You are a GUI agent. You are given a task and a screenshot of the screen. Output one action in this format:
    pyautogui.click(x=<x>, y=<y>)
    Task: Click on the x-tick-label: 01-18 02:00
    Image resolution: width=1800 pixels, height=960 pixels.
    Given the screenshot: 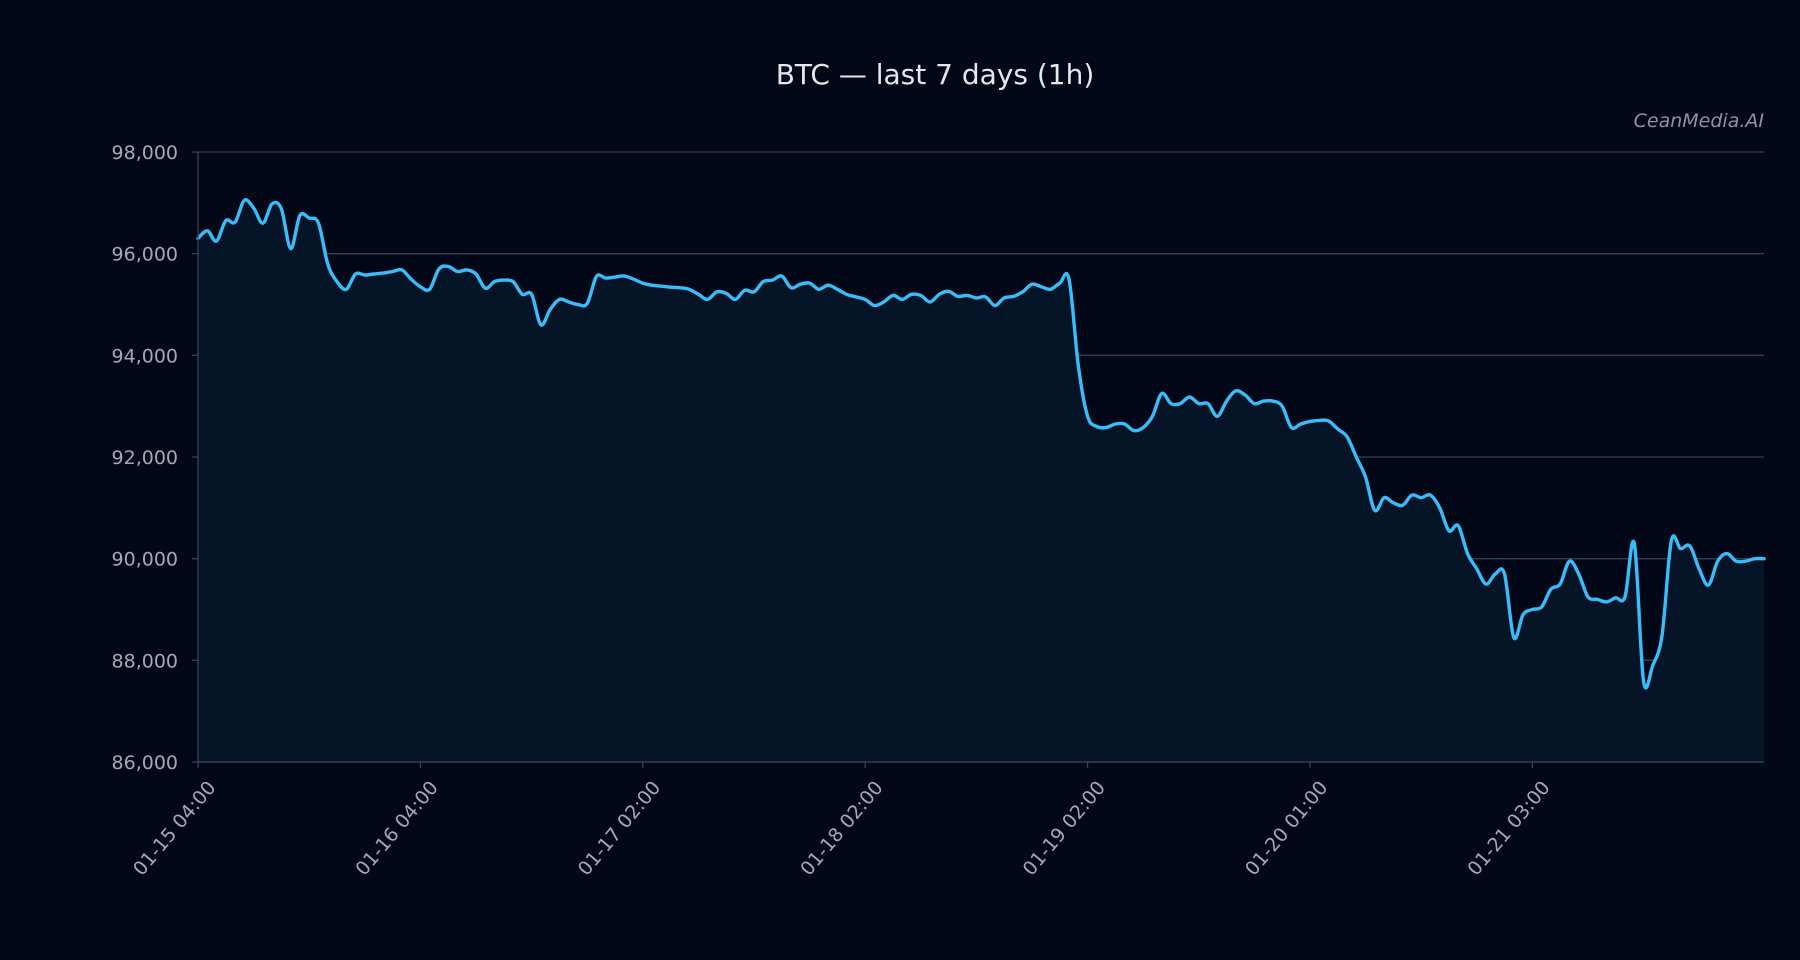 What is the action you would take?
    pyautogui.click(x=841, y=828)
    